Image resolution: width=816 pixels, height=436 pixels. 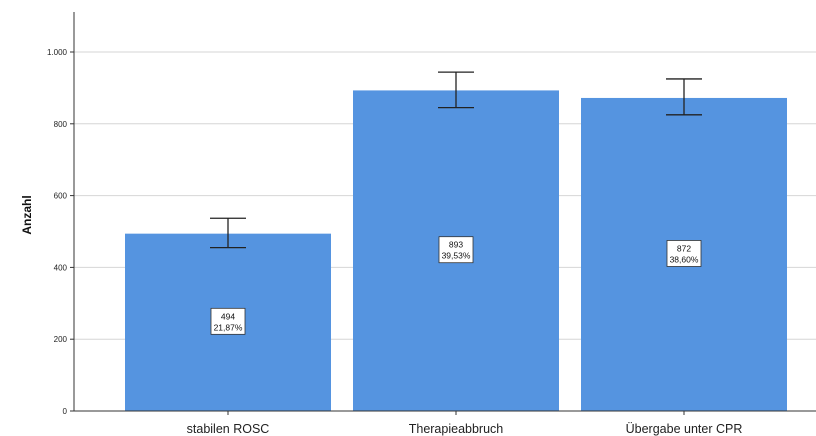 What do you see at coordinates (684, 429) in the screenshot?
I see `x-tick-label: Übergabe unter CPR` at bounding box center [684, 429].